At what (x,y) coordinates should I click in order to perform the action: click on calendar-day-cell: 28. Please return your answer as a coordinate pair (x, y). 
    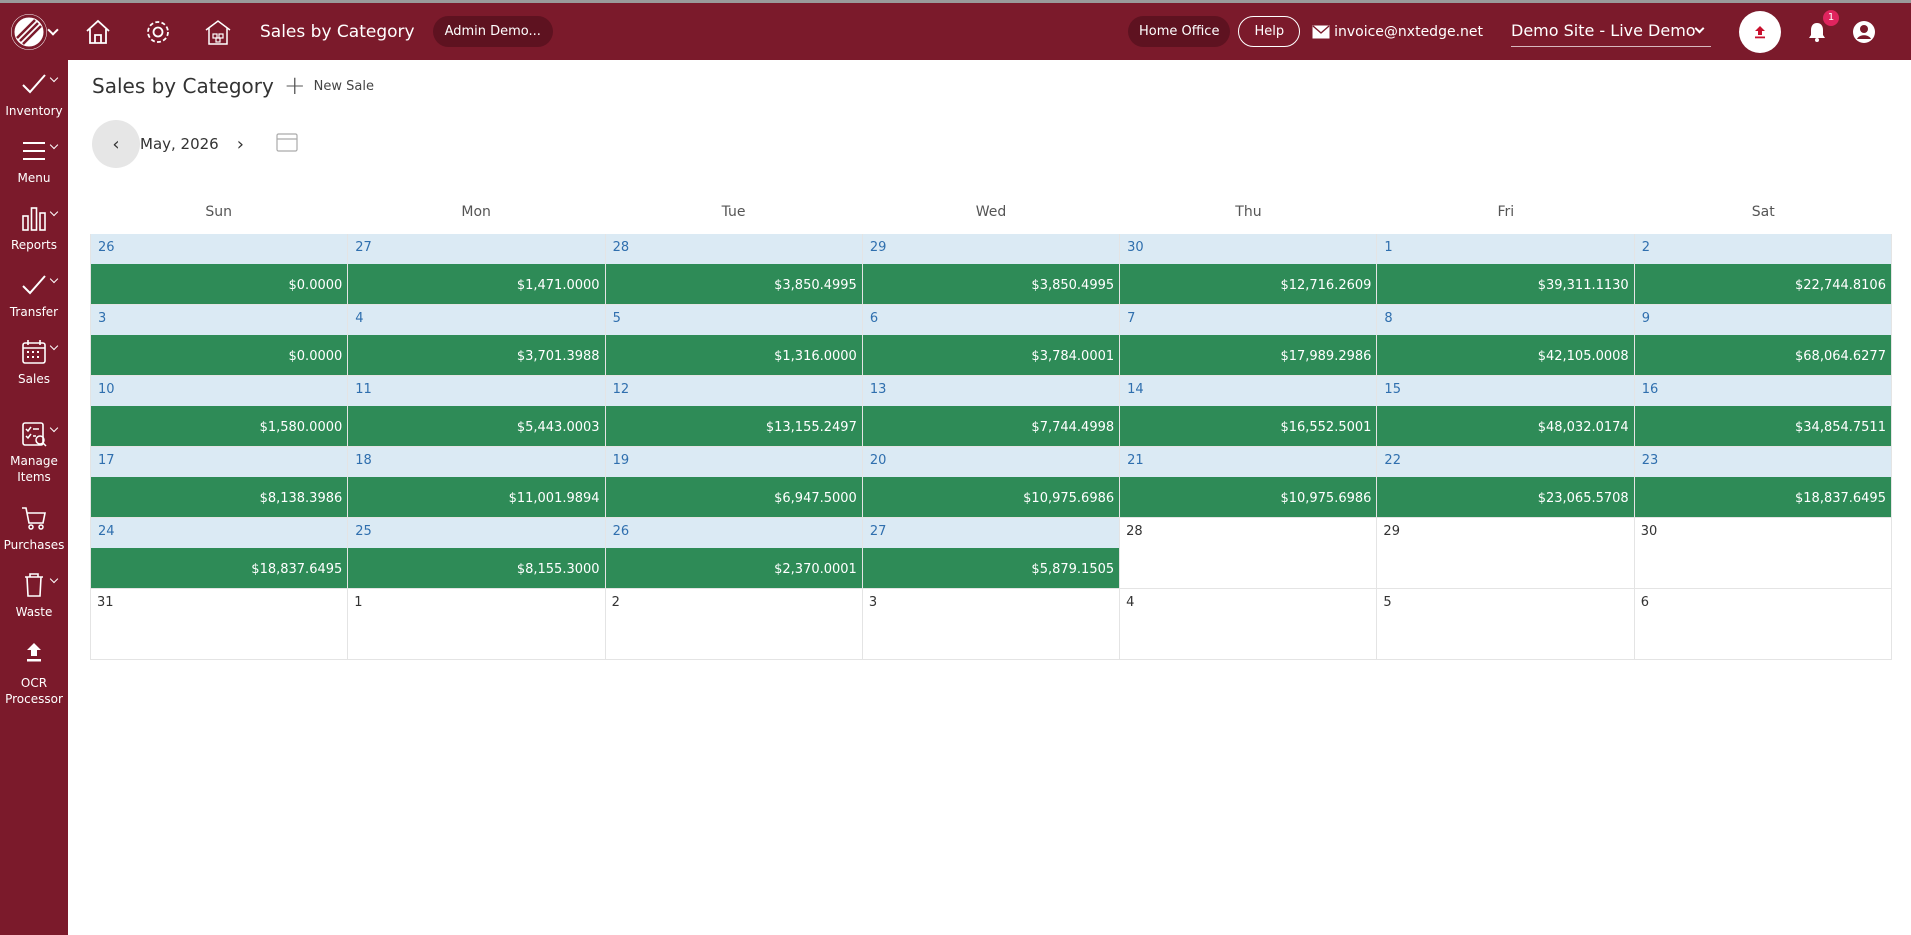
    Looking at the image, I should click on (1249, 553).